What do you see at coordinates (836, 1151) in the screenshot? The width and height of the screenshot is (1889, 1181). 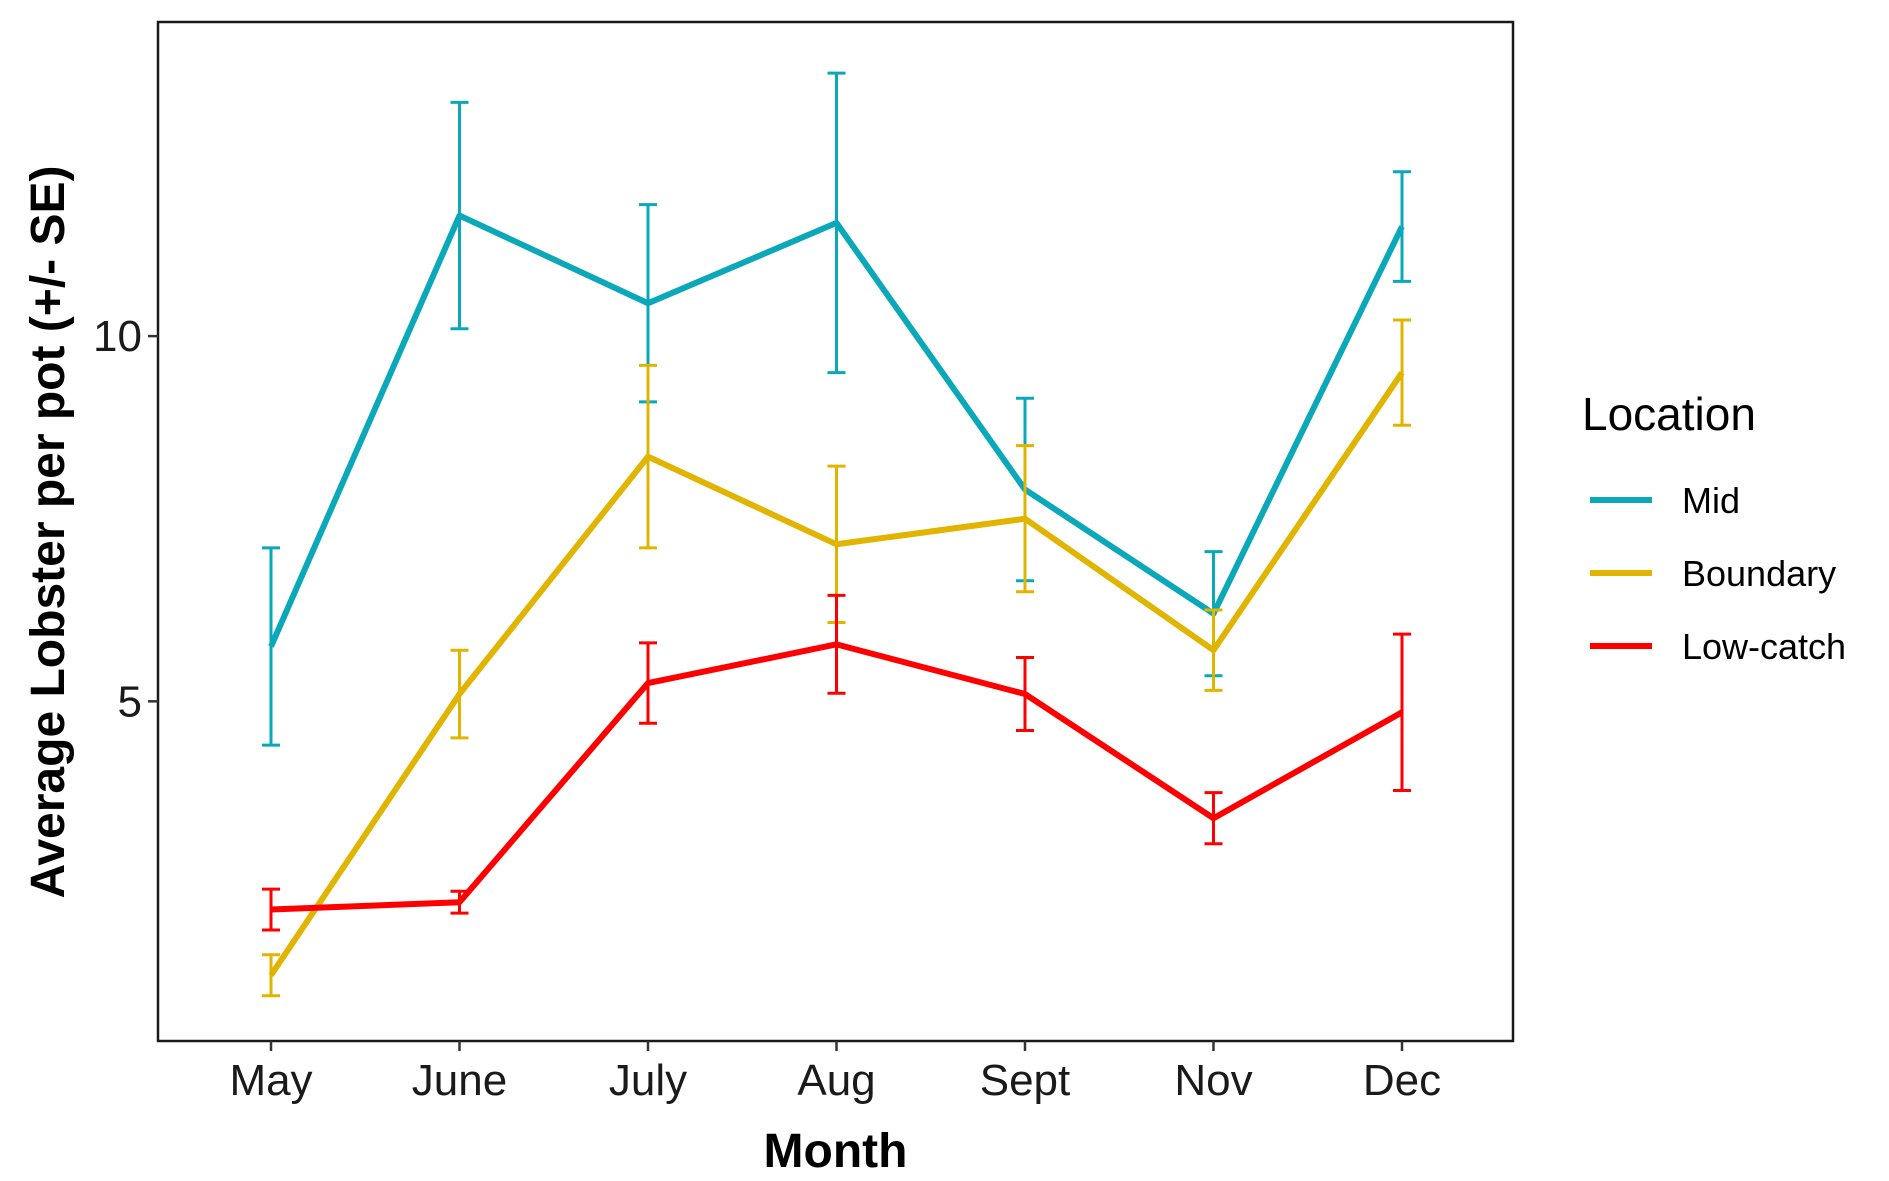 I see `x-axis-title: Month` at bounding box center [836, 1151].